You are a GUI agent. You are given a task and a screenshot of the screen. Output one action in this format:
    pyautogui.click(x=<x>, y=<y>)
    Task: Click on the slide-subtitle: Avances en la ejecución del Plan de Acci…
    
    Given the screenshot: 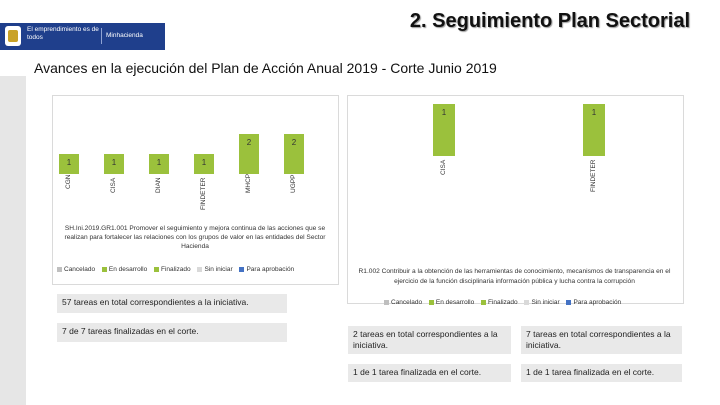 What is the action you would take?
    pyautogui.click(x=265, y=68)
    